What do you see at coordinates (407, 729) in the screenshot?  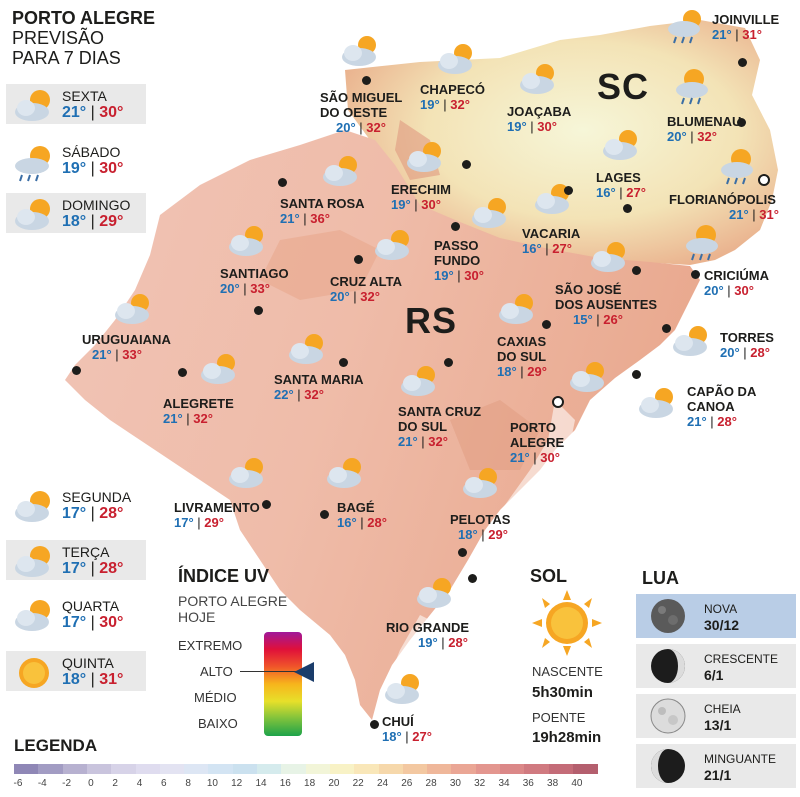 I see `city-chui: CHUÍ 18° | 27°` at bounding box center [407, 729].